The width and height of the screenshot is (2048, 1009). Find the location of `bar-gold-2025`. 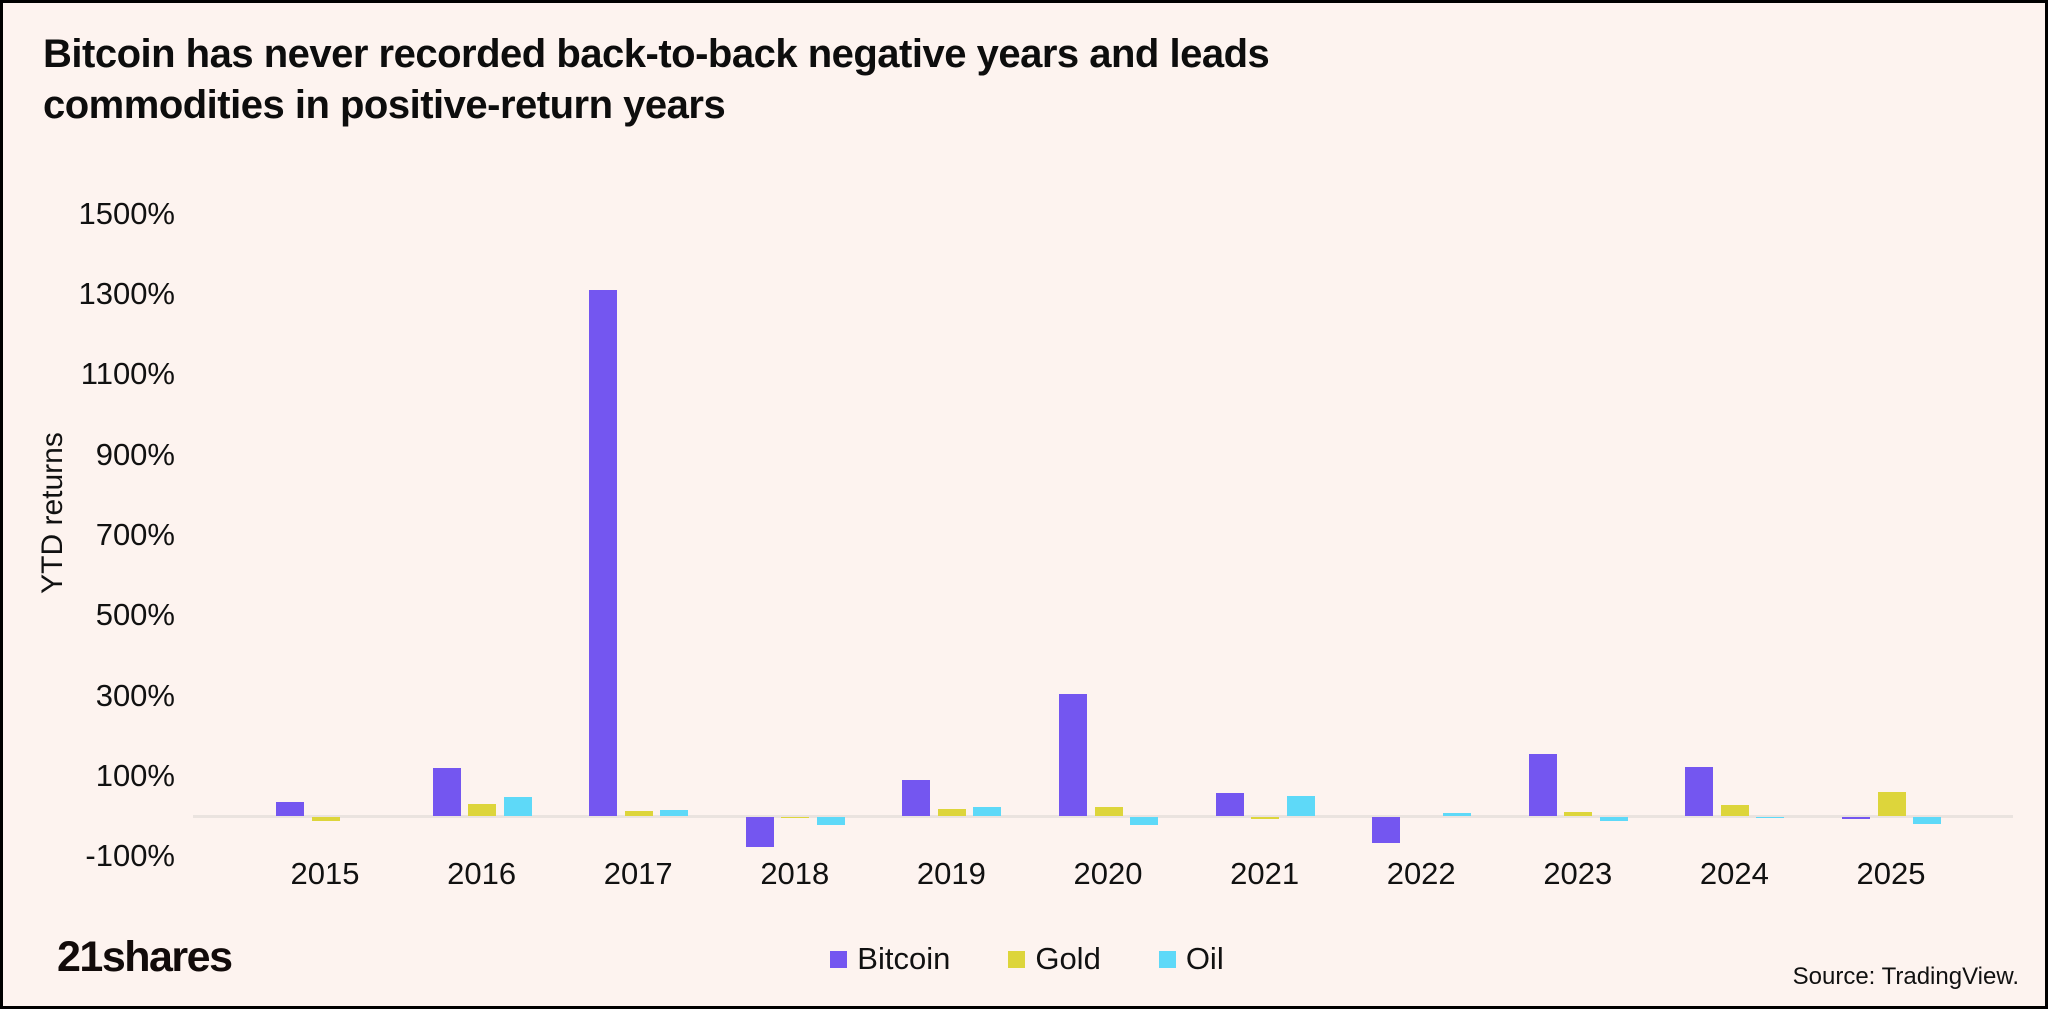

bar-gold-2025 is located at coordinates (1891, 803).